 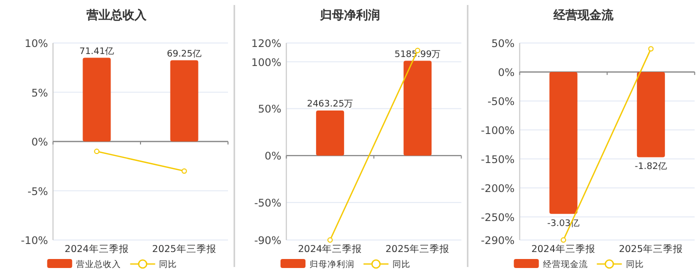 I want to click on data-label: 69.25亿, so click(x=184, y=54).